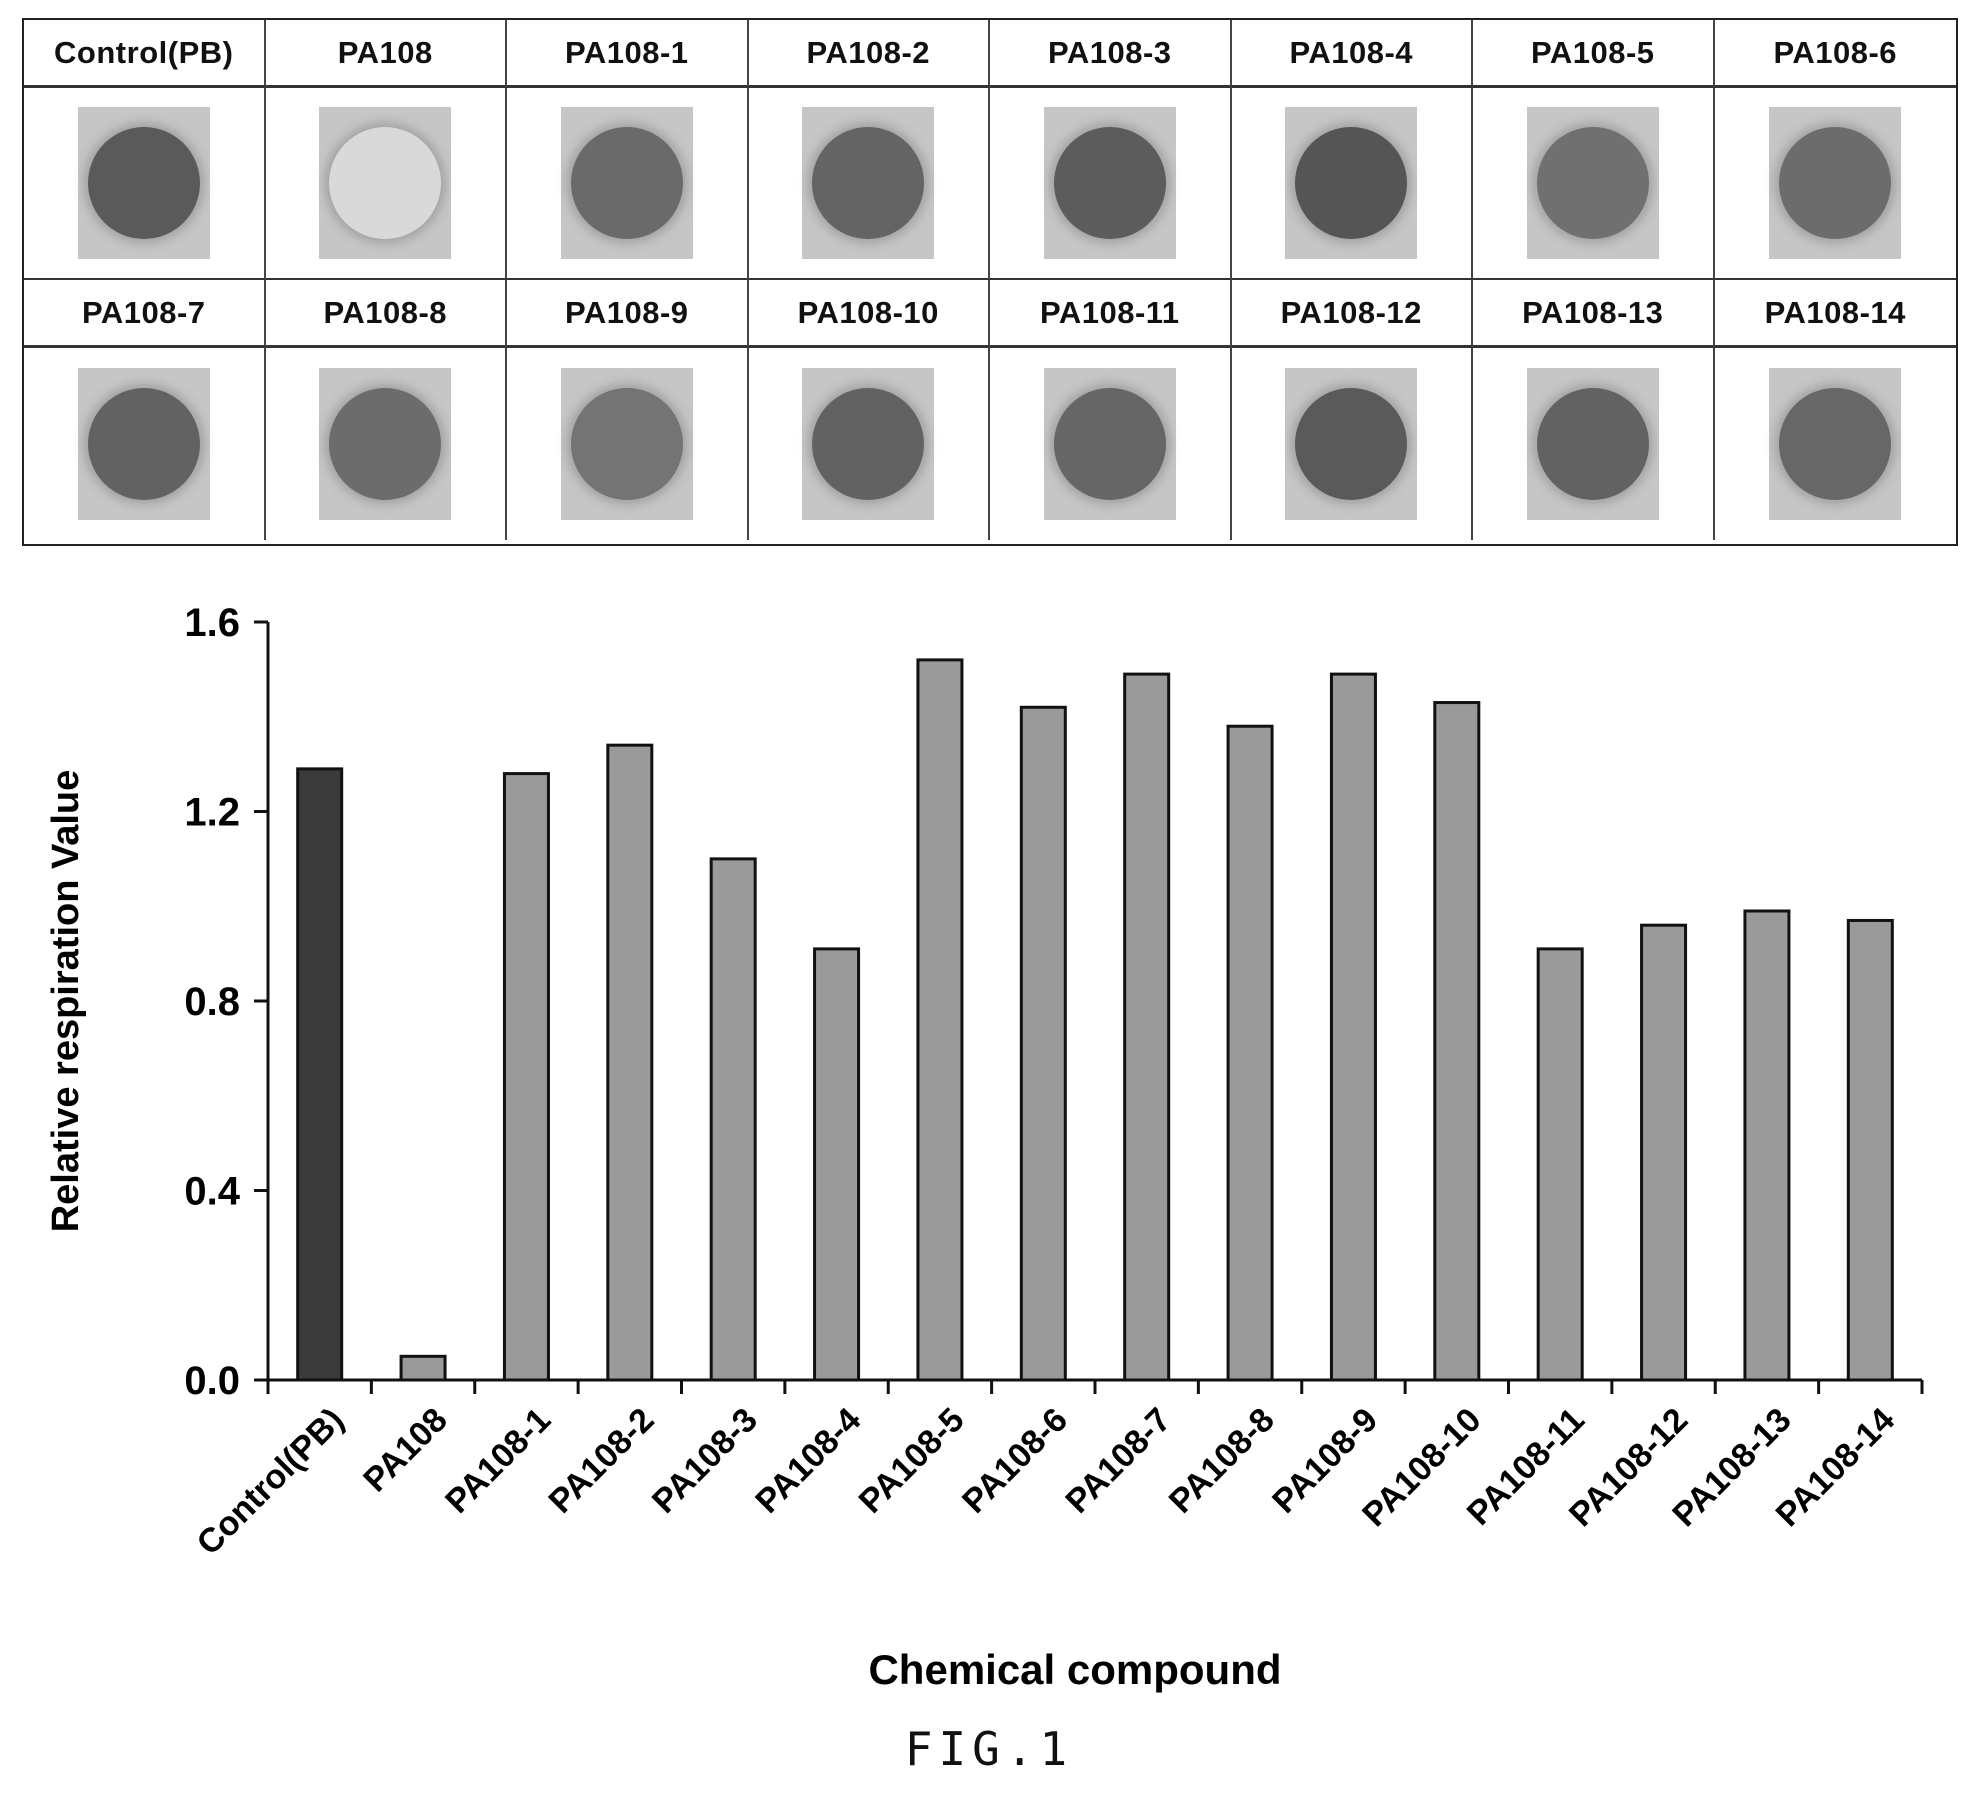 This screenshot has width=1978, height=1820. Describe the element at coordinates (1594, 54) in the screenshot. I see `plate-label: PA108-5` at that location.